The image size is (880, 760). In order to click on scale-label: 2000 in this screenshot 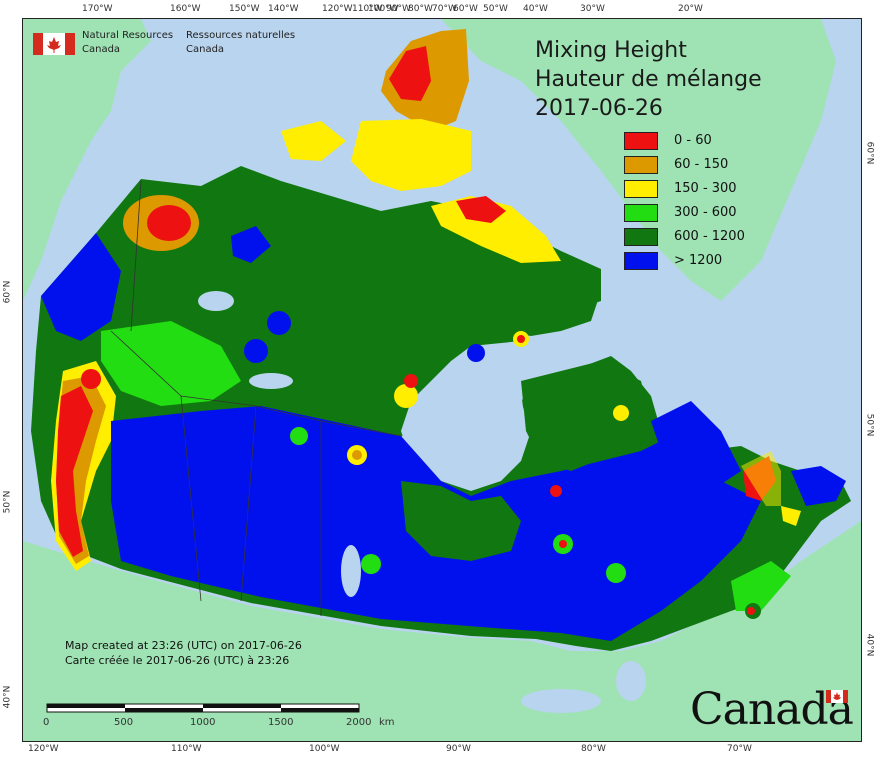, I will do `click(359, 722)`.